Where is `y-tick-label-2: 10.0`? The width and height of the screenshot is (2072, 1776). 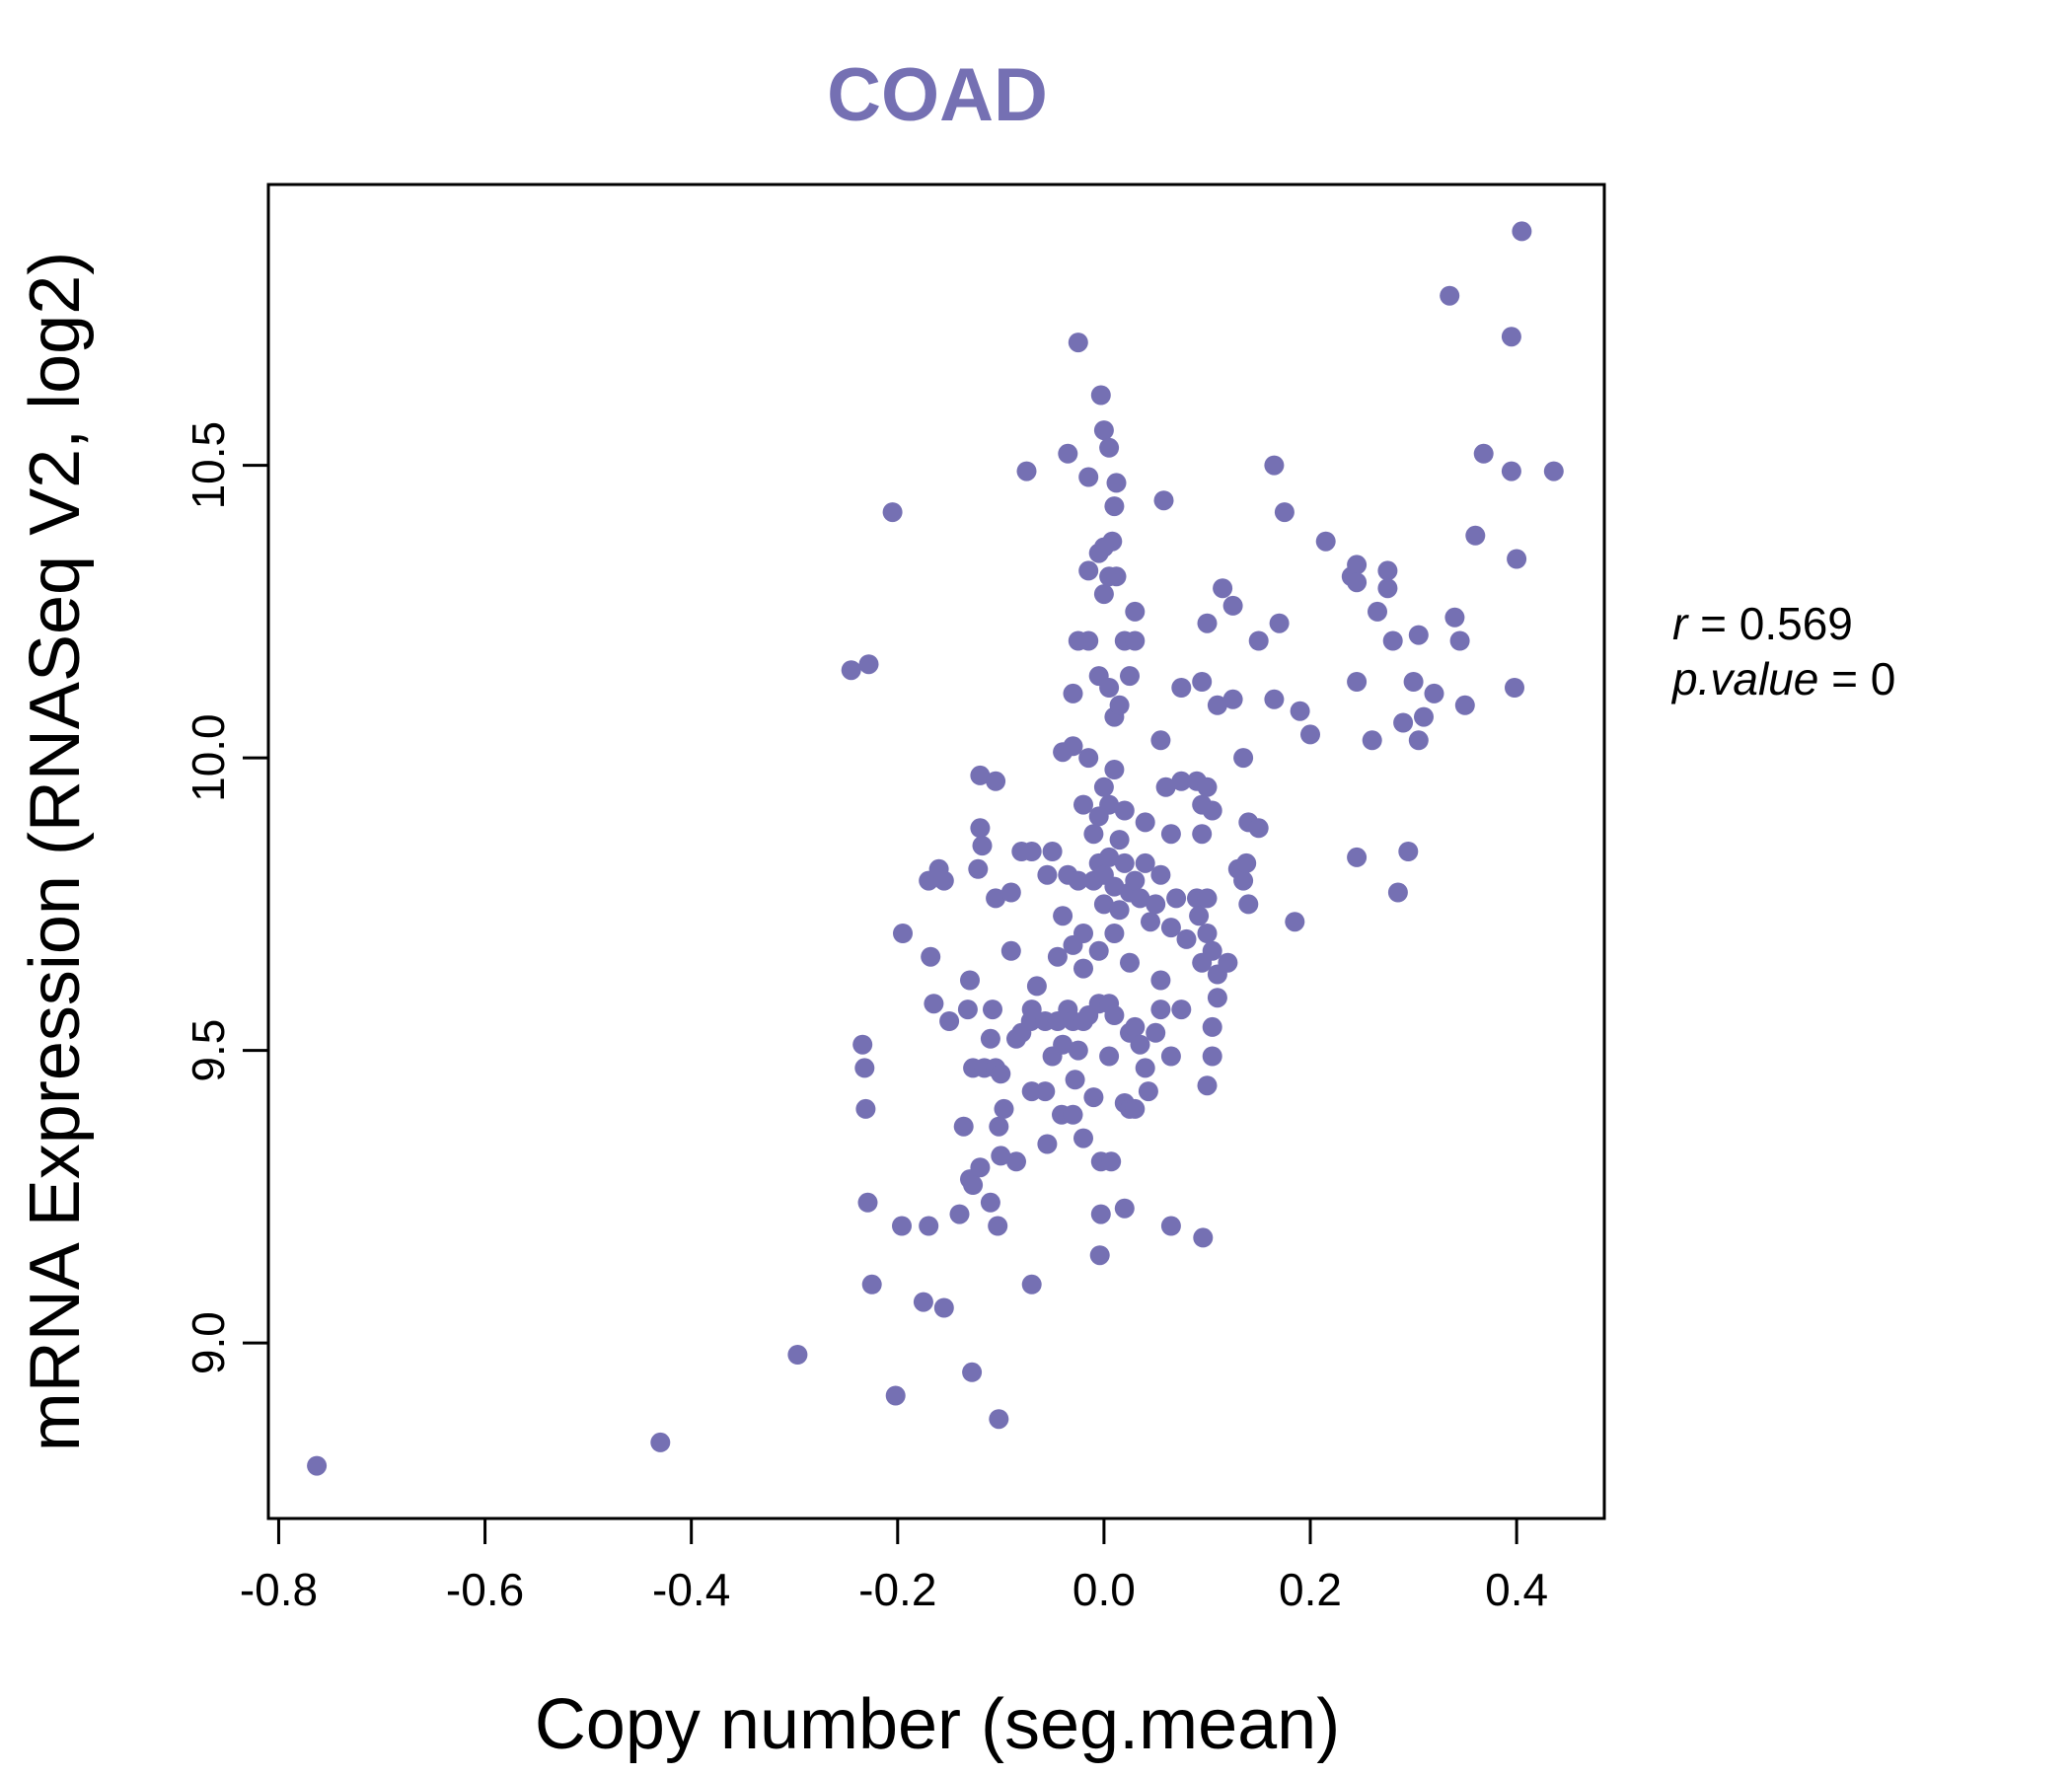 y-tick-label-2: 10.0 is located at coordinates (209, 758).